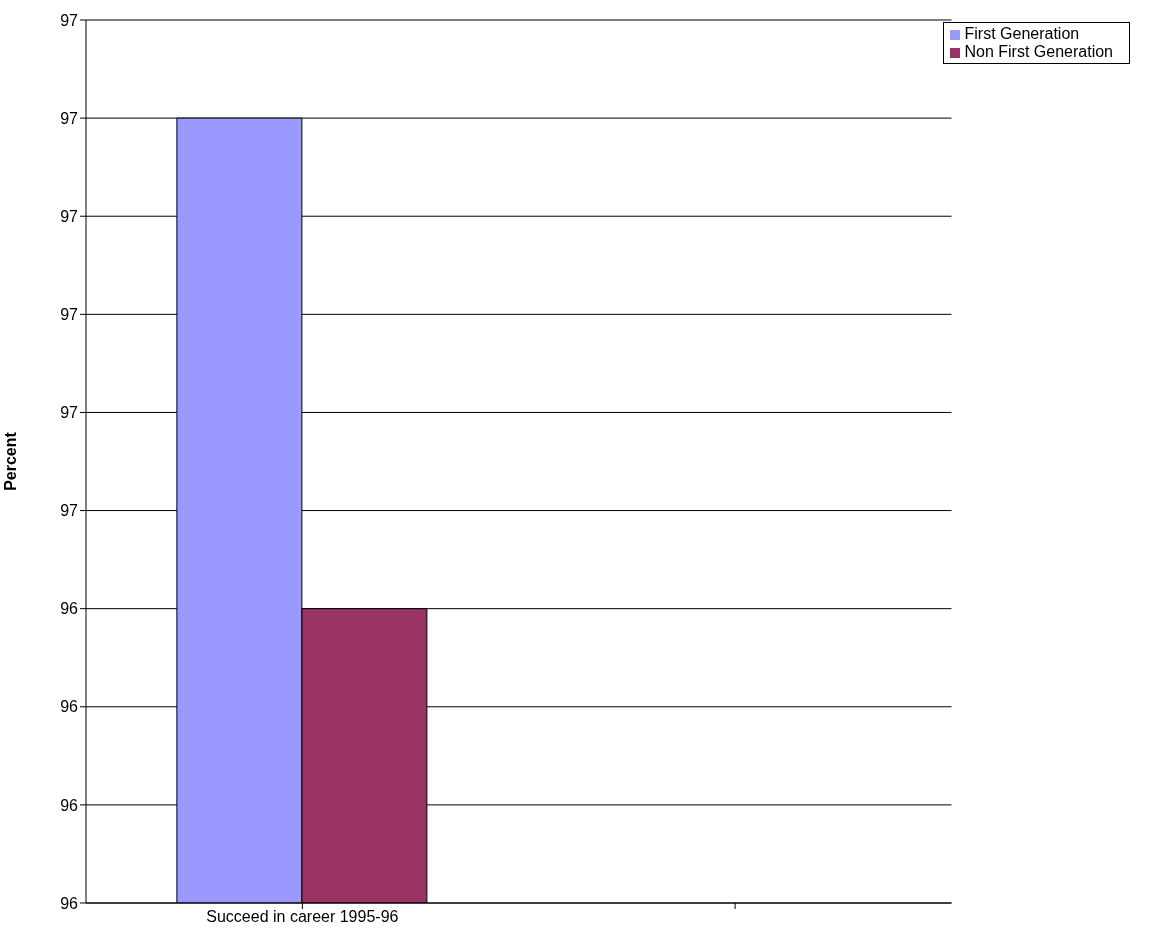  Describe the element at coordinates (10, 461) in the screenshot. I see `y-axis-title: Percent` at that location.